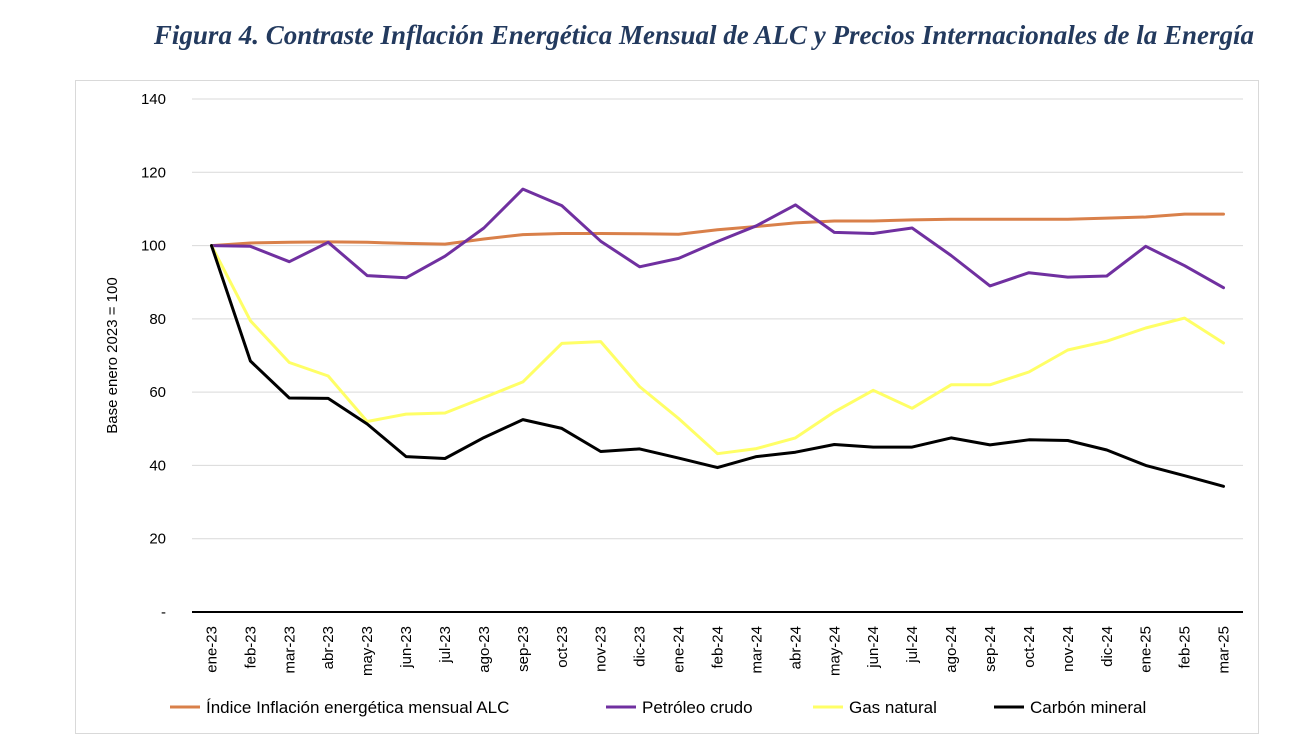  Describe the element at coordinates (1107, 646) in the screenshot. I see `x-tick-label: dic-24` at that location.